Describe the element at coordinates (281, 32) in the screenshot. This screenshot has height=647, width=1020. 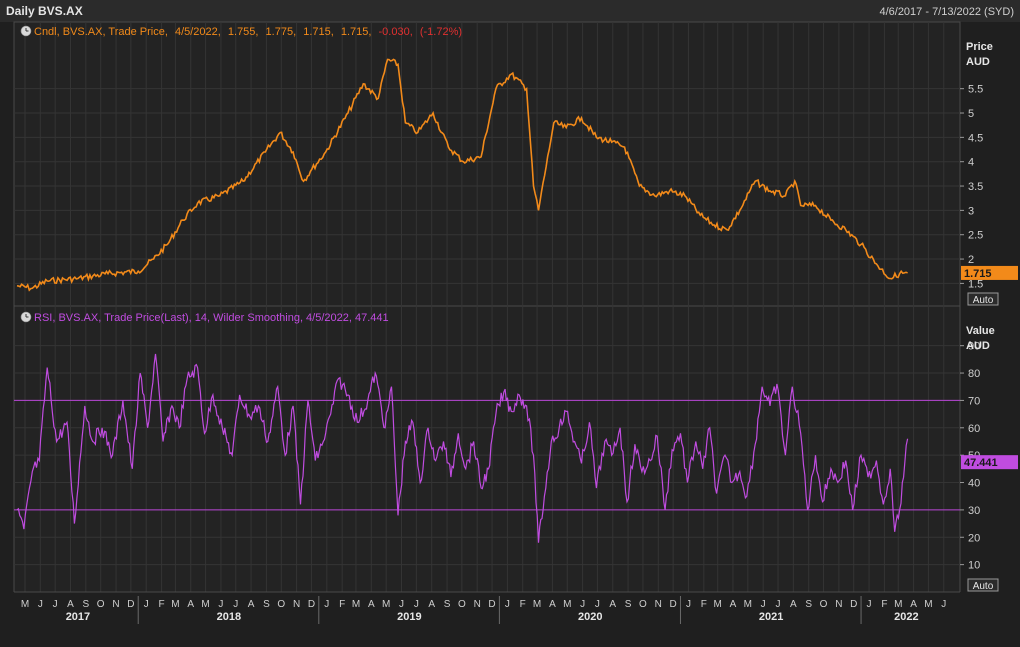
I see `price-legend-high: 1.775,` at that location.